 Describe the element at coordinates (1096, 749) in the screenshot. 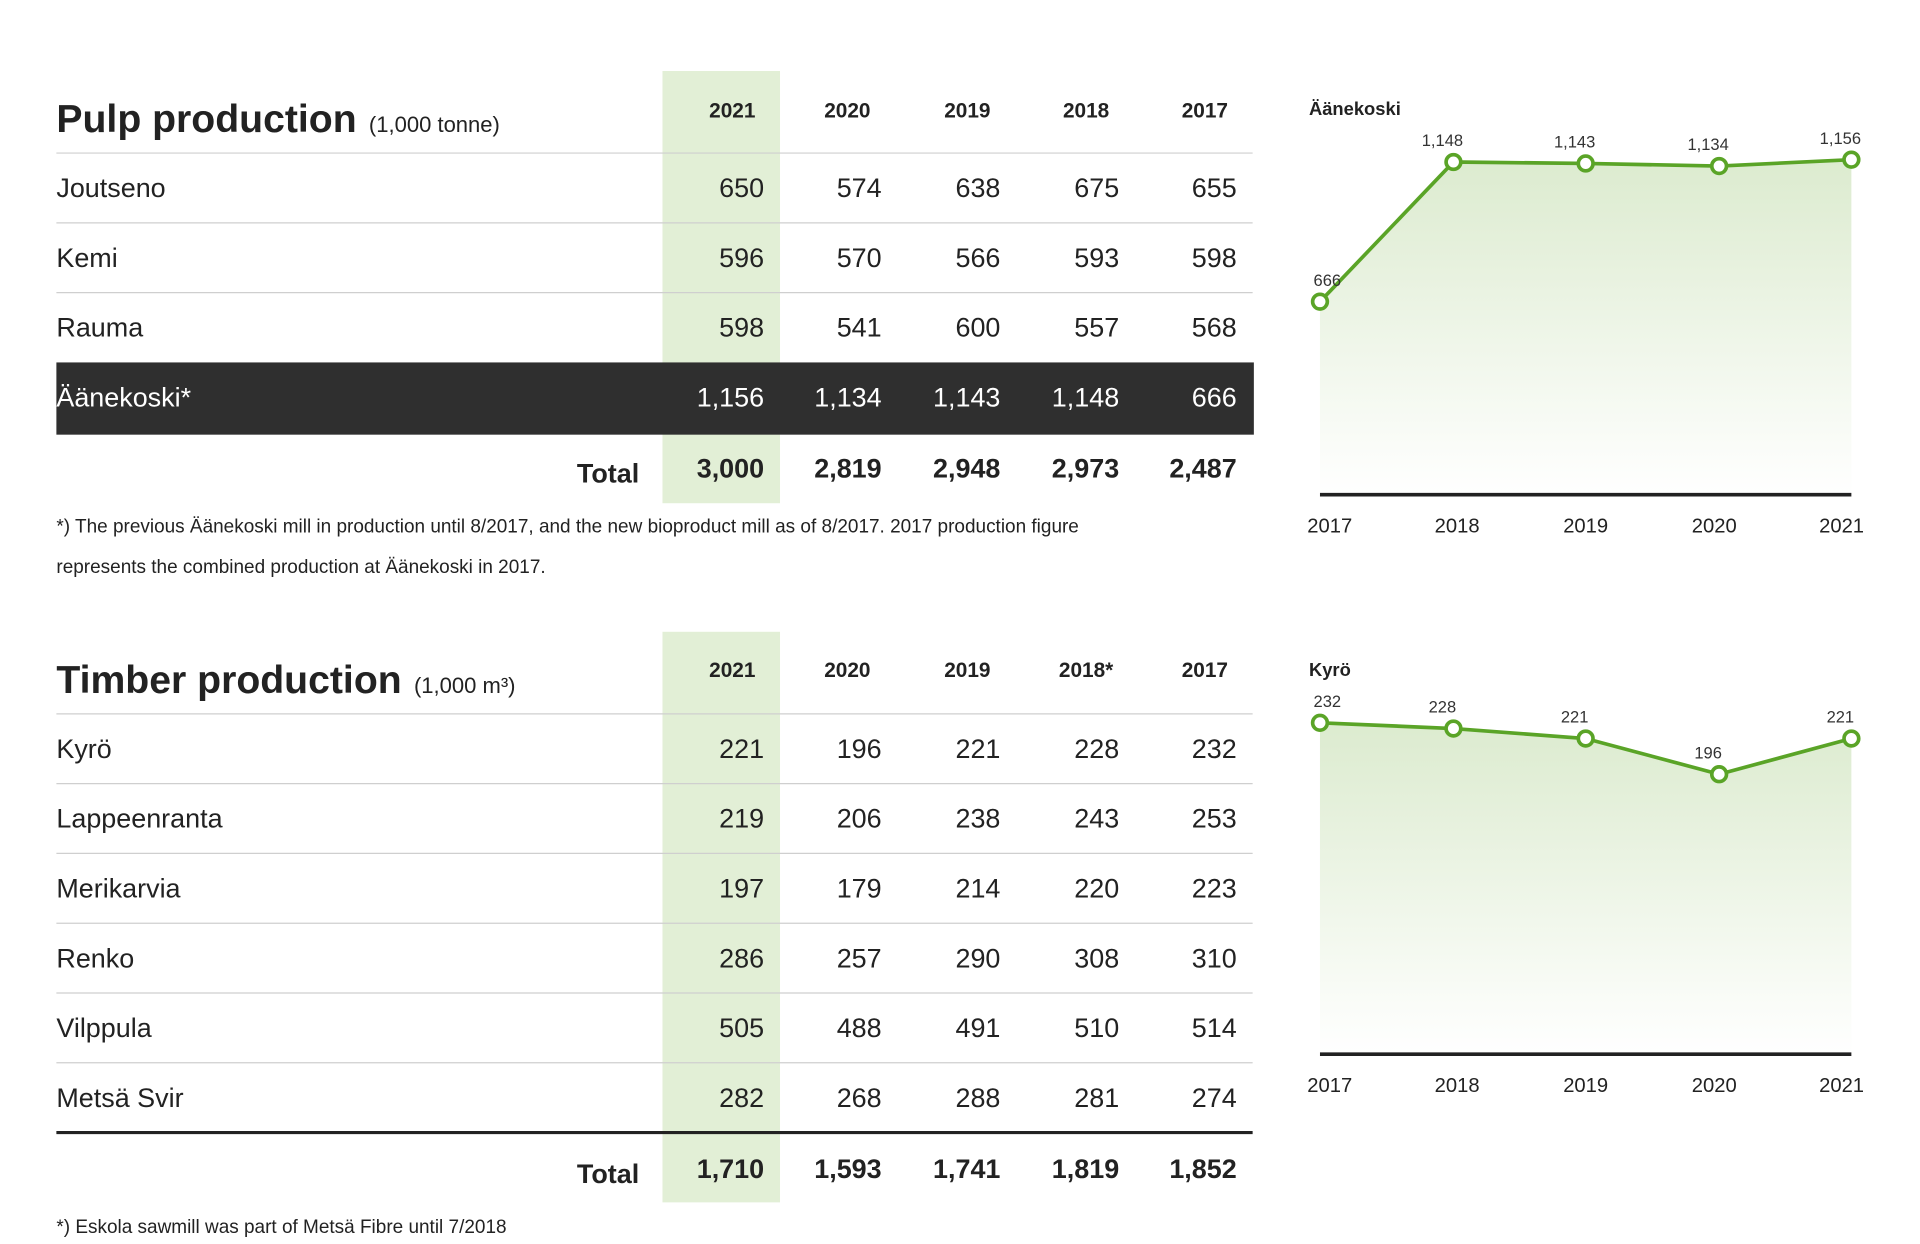

I see `cell: 228` at that location.